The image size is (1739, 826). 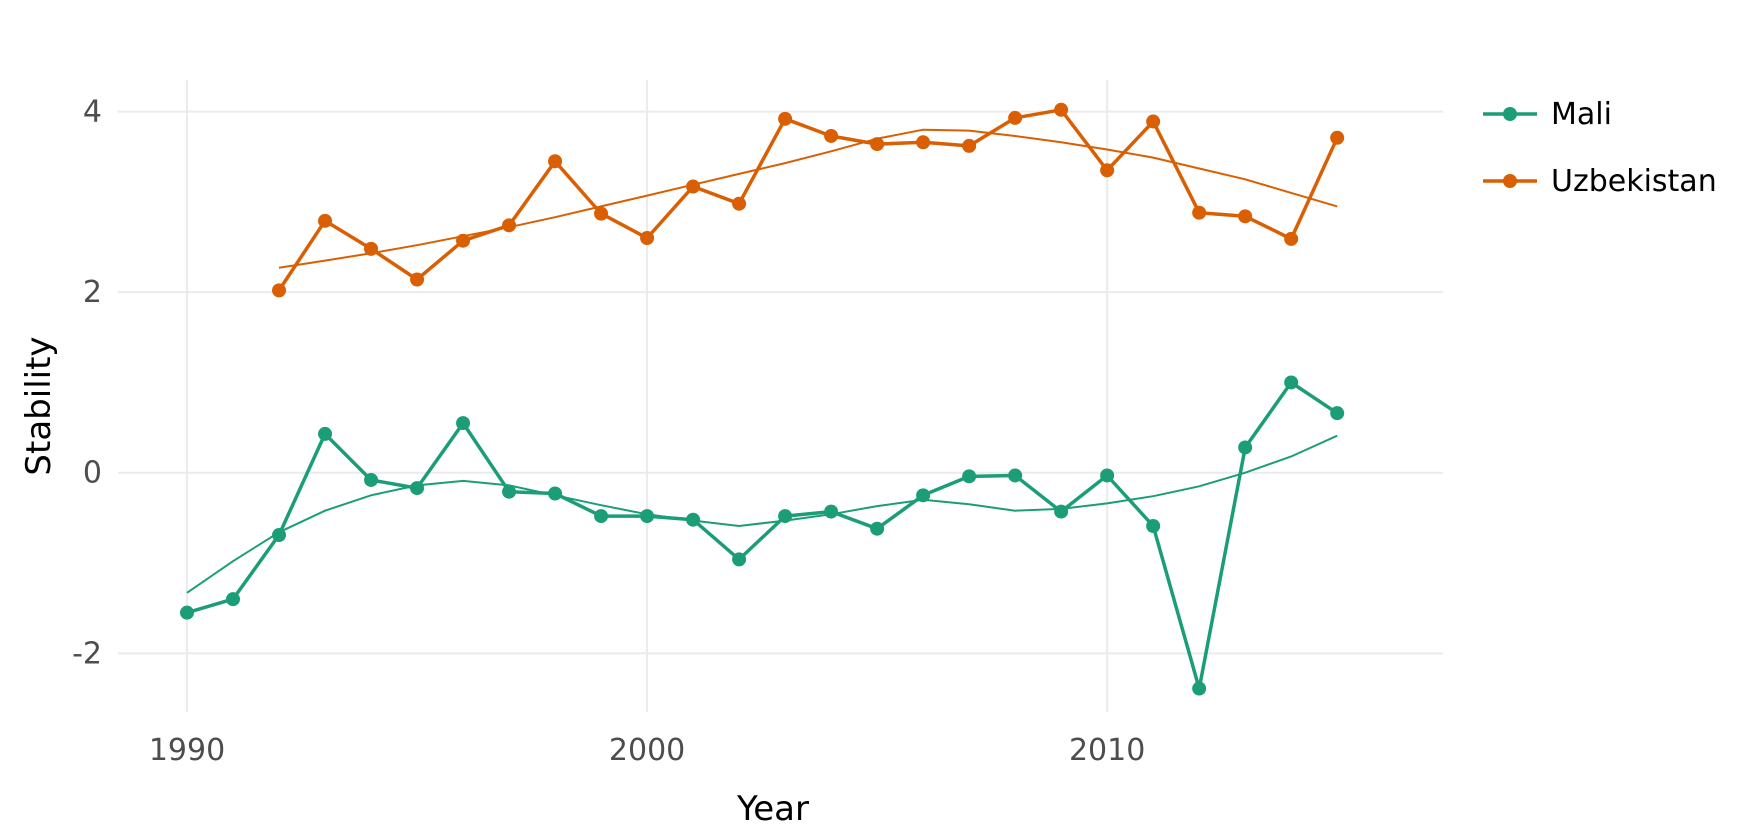 What do you see at coordinates (92, 292) in the screenshot?
I see `y-tick-label: 2` at bounding box center [92, 292].